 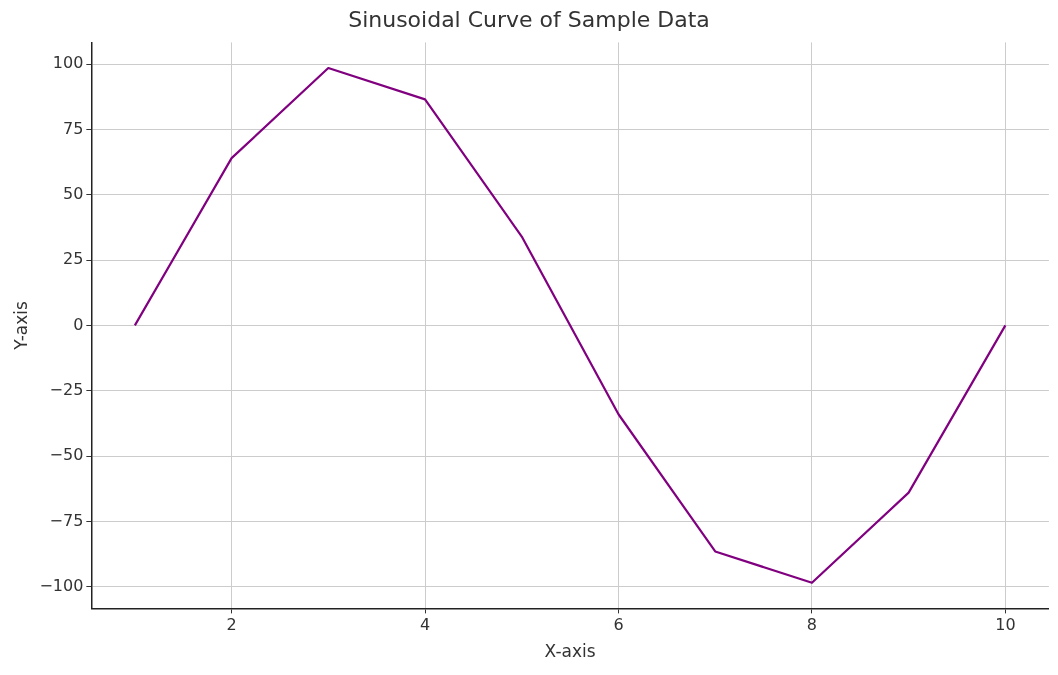 I want to click on chart-title: Sinusoidal Curve of Sample Data, so click(x=529, y=19).